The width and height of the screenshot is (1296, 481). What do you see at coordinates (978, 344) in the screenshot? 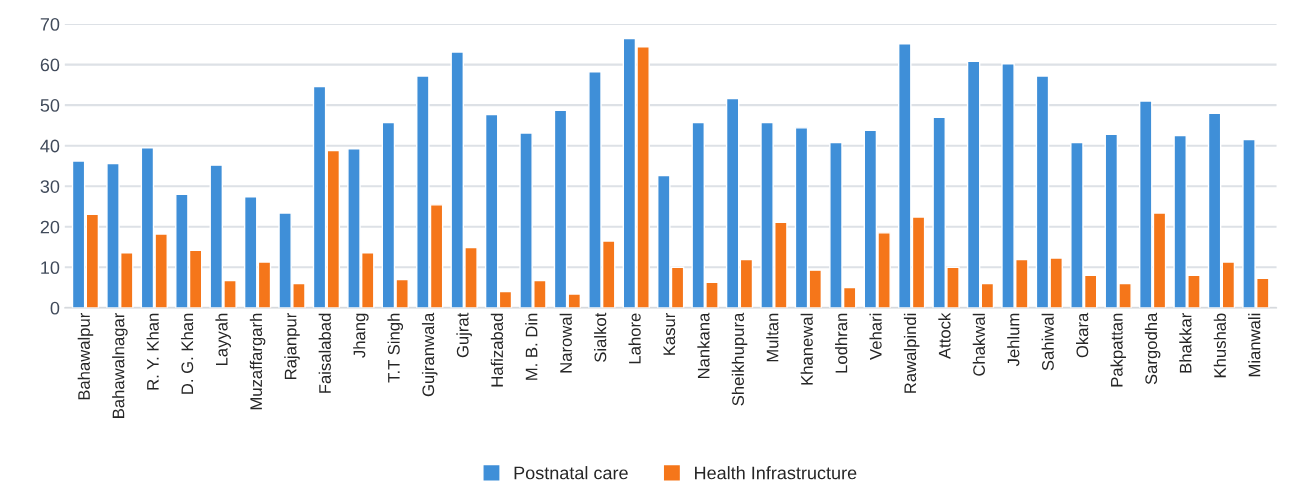
I see `x-tick-label: Chakwal` at bounding box center [978, 344].